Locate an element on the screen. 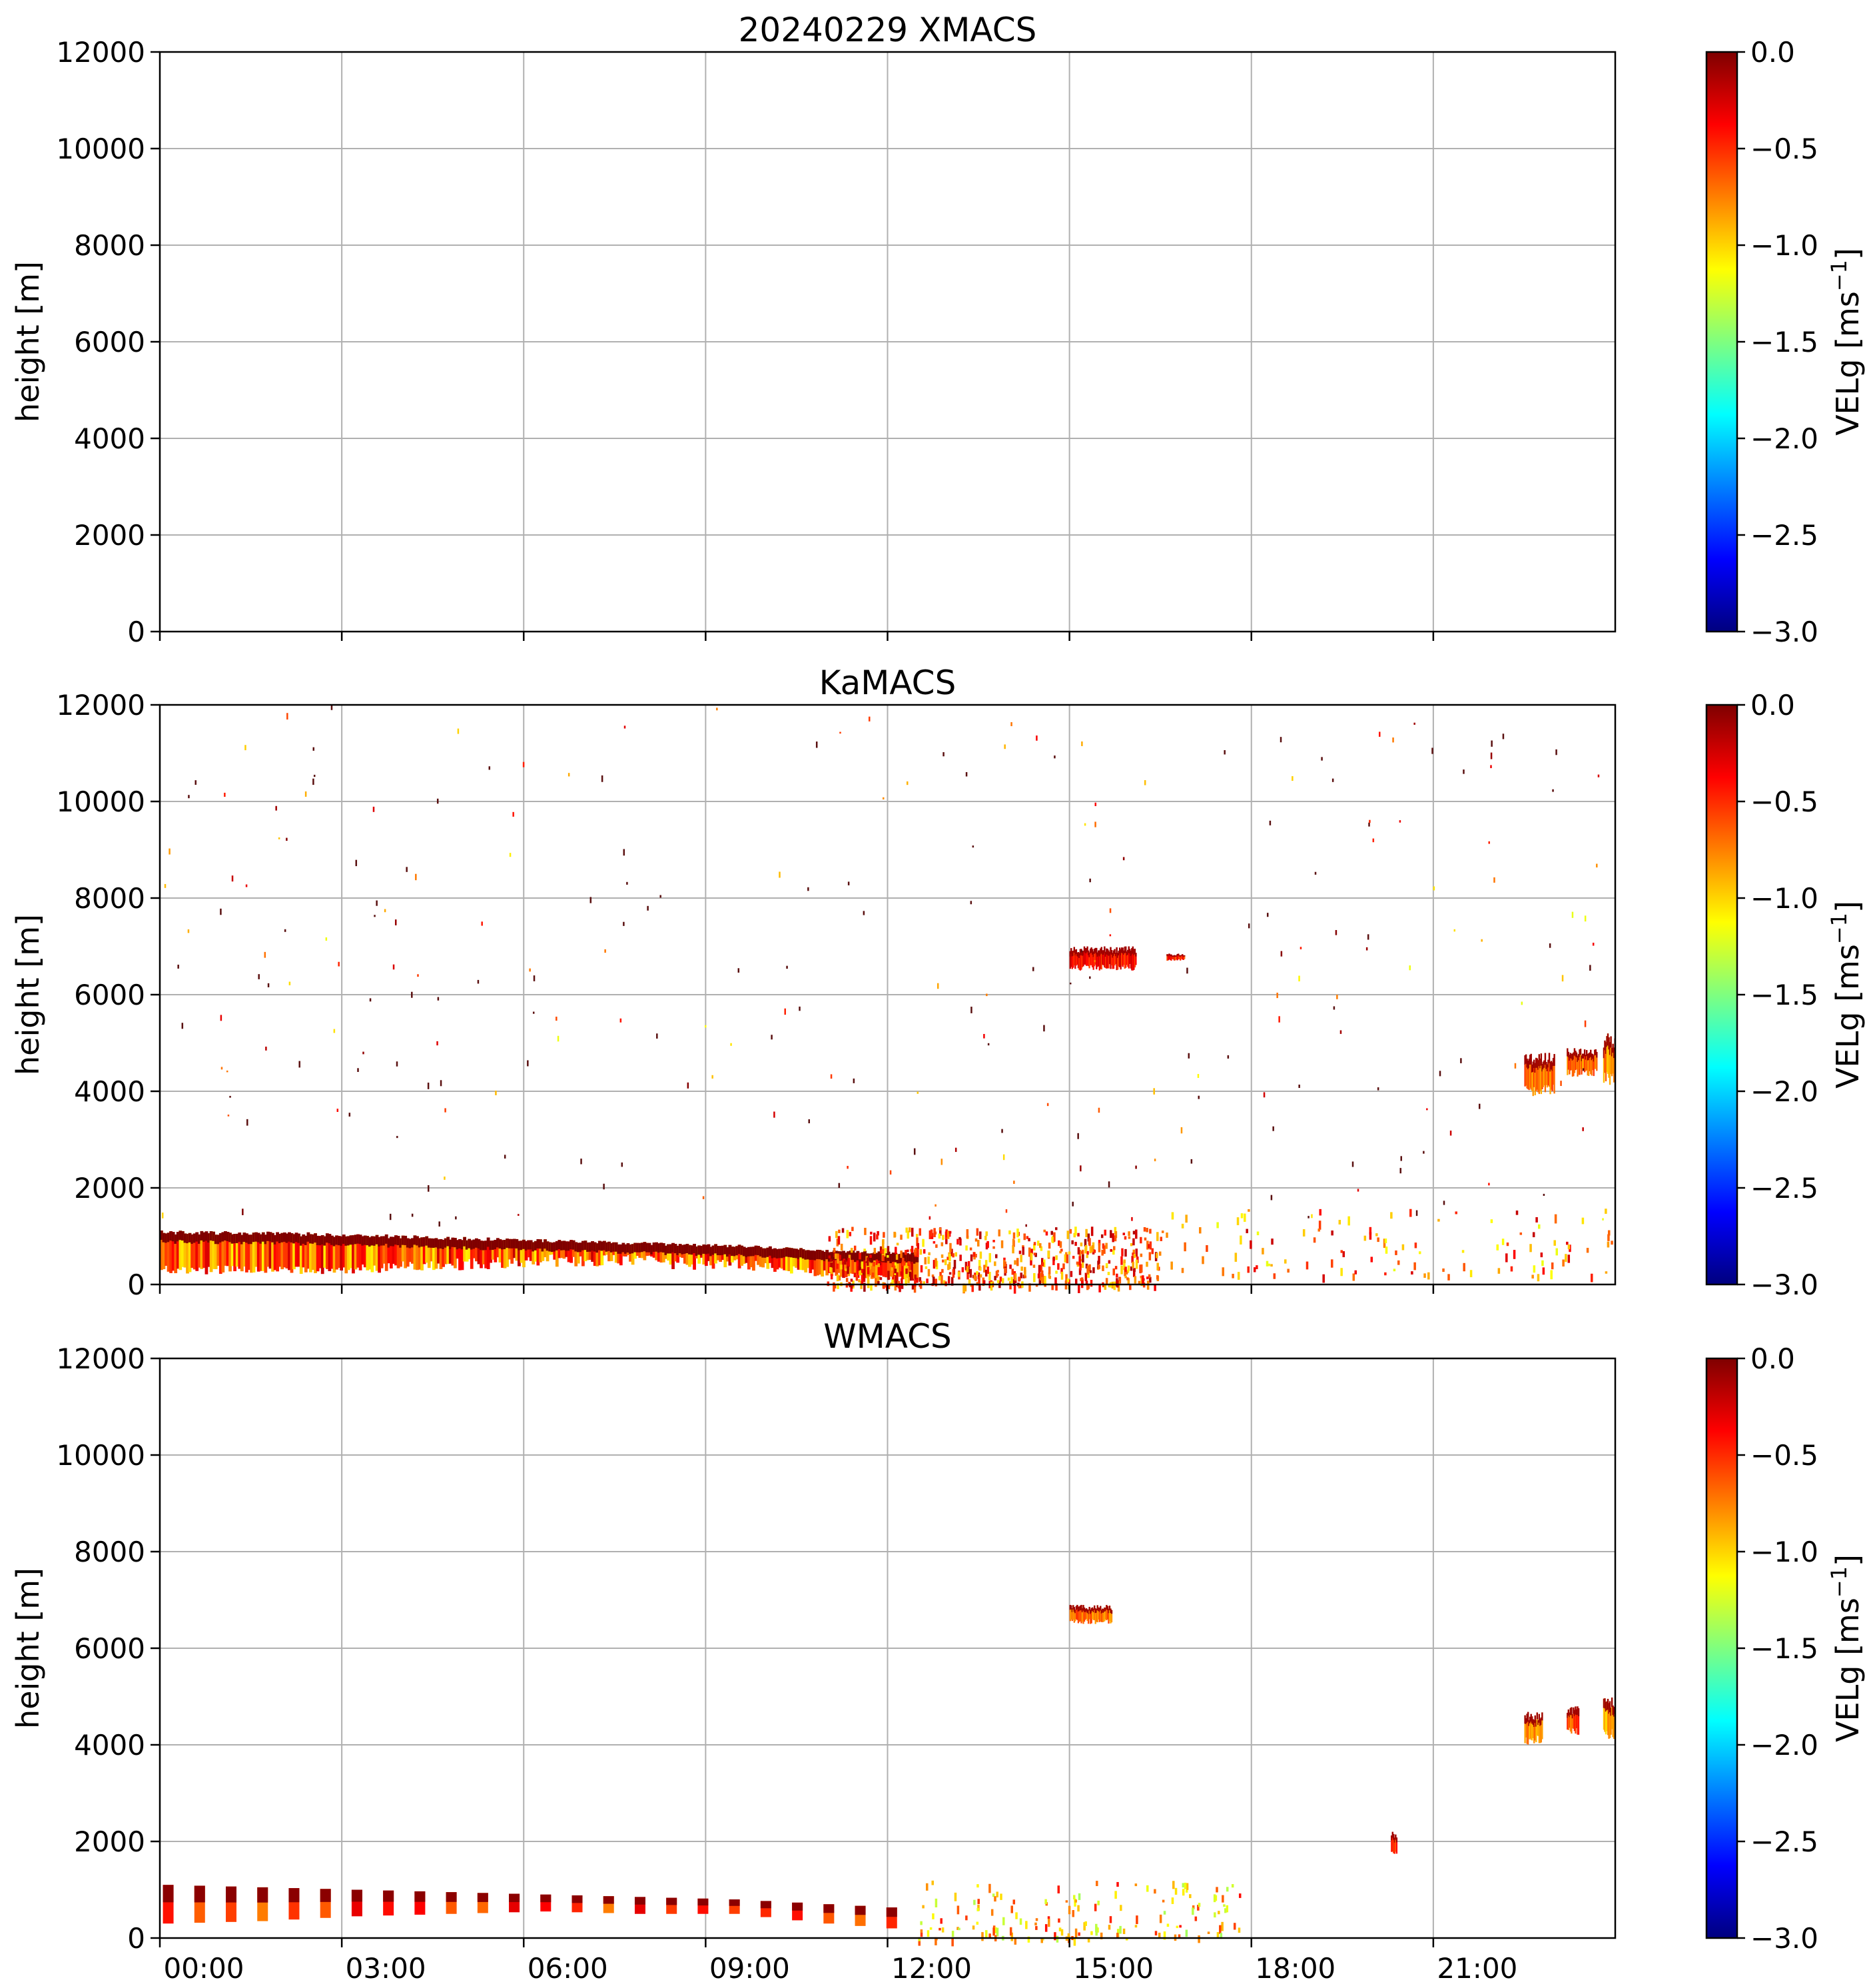 This screenshot has width=1873, height=1988. y-tick-label: 2000 is located at coordinates (110, 1842).